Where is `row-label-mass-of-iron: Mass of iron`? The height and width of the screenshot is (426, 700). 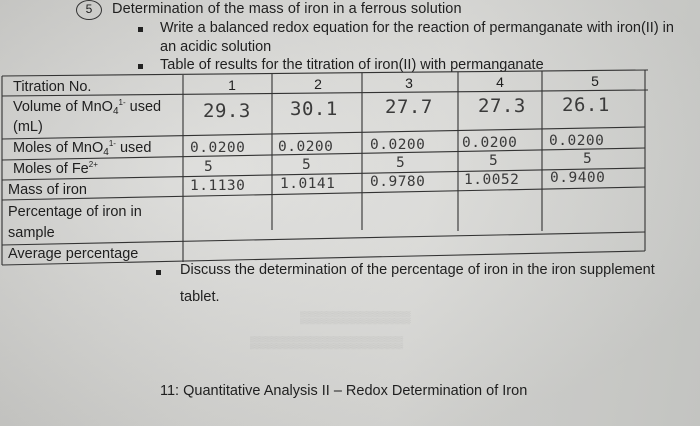 row-label-mass-of-iron: Mass of iron is located at coordinates (47, 190).